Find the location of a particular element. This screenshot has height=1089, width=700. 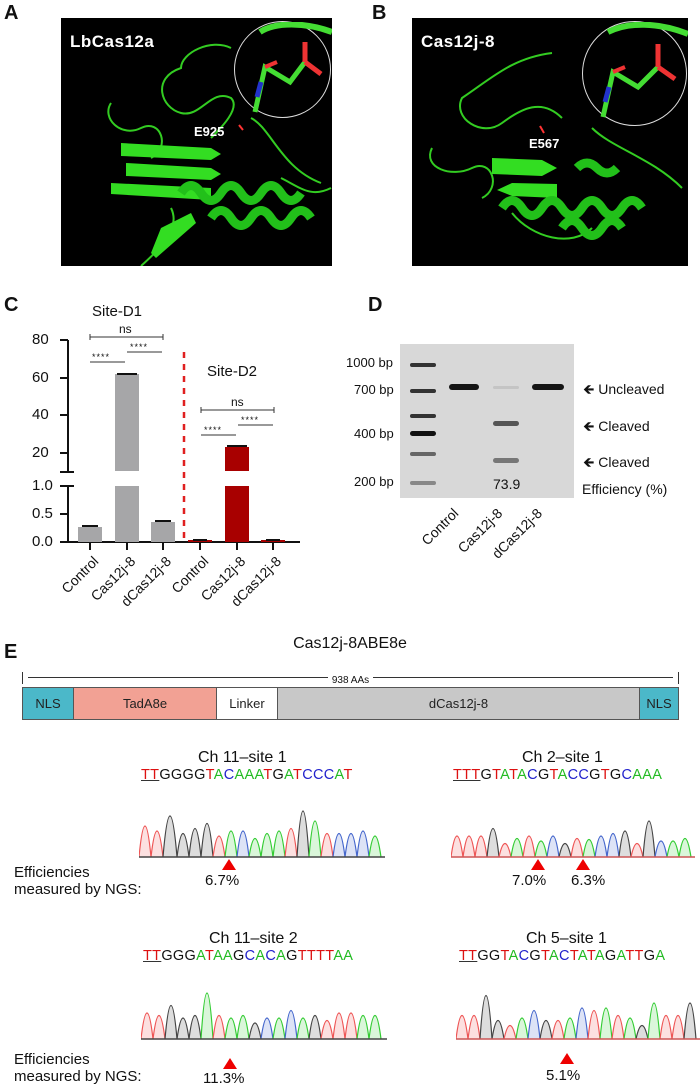

residue-label-a: E925 is located at coordinates (209, 131).